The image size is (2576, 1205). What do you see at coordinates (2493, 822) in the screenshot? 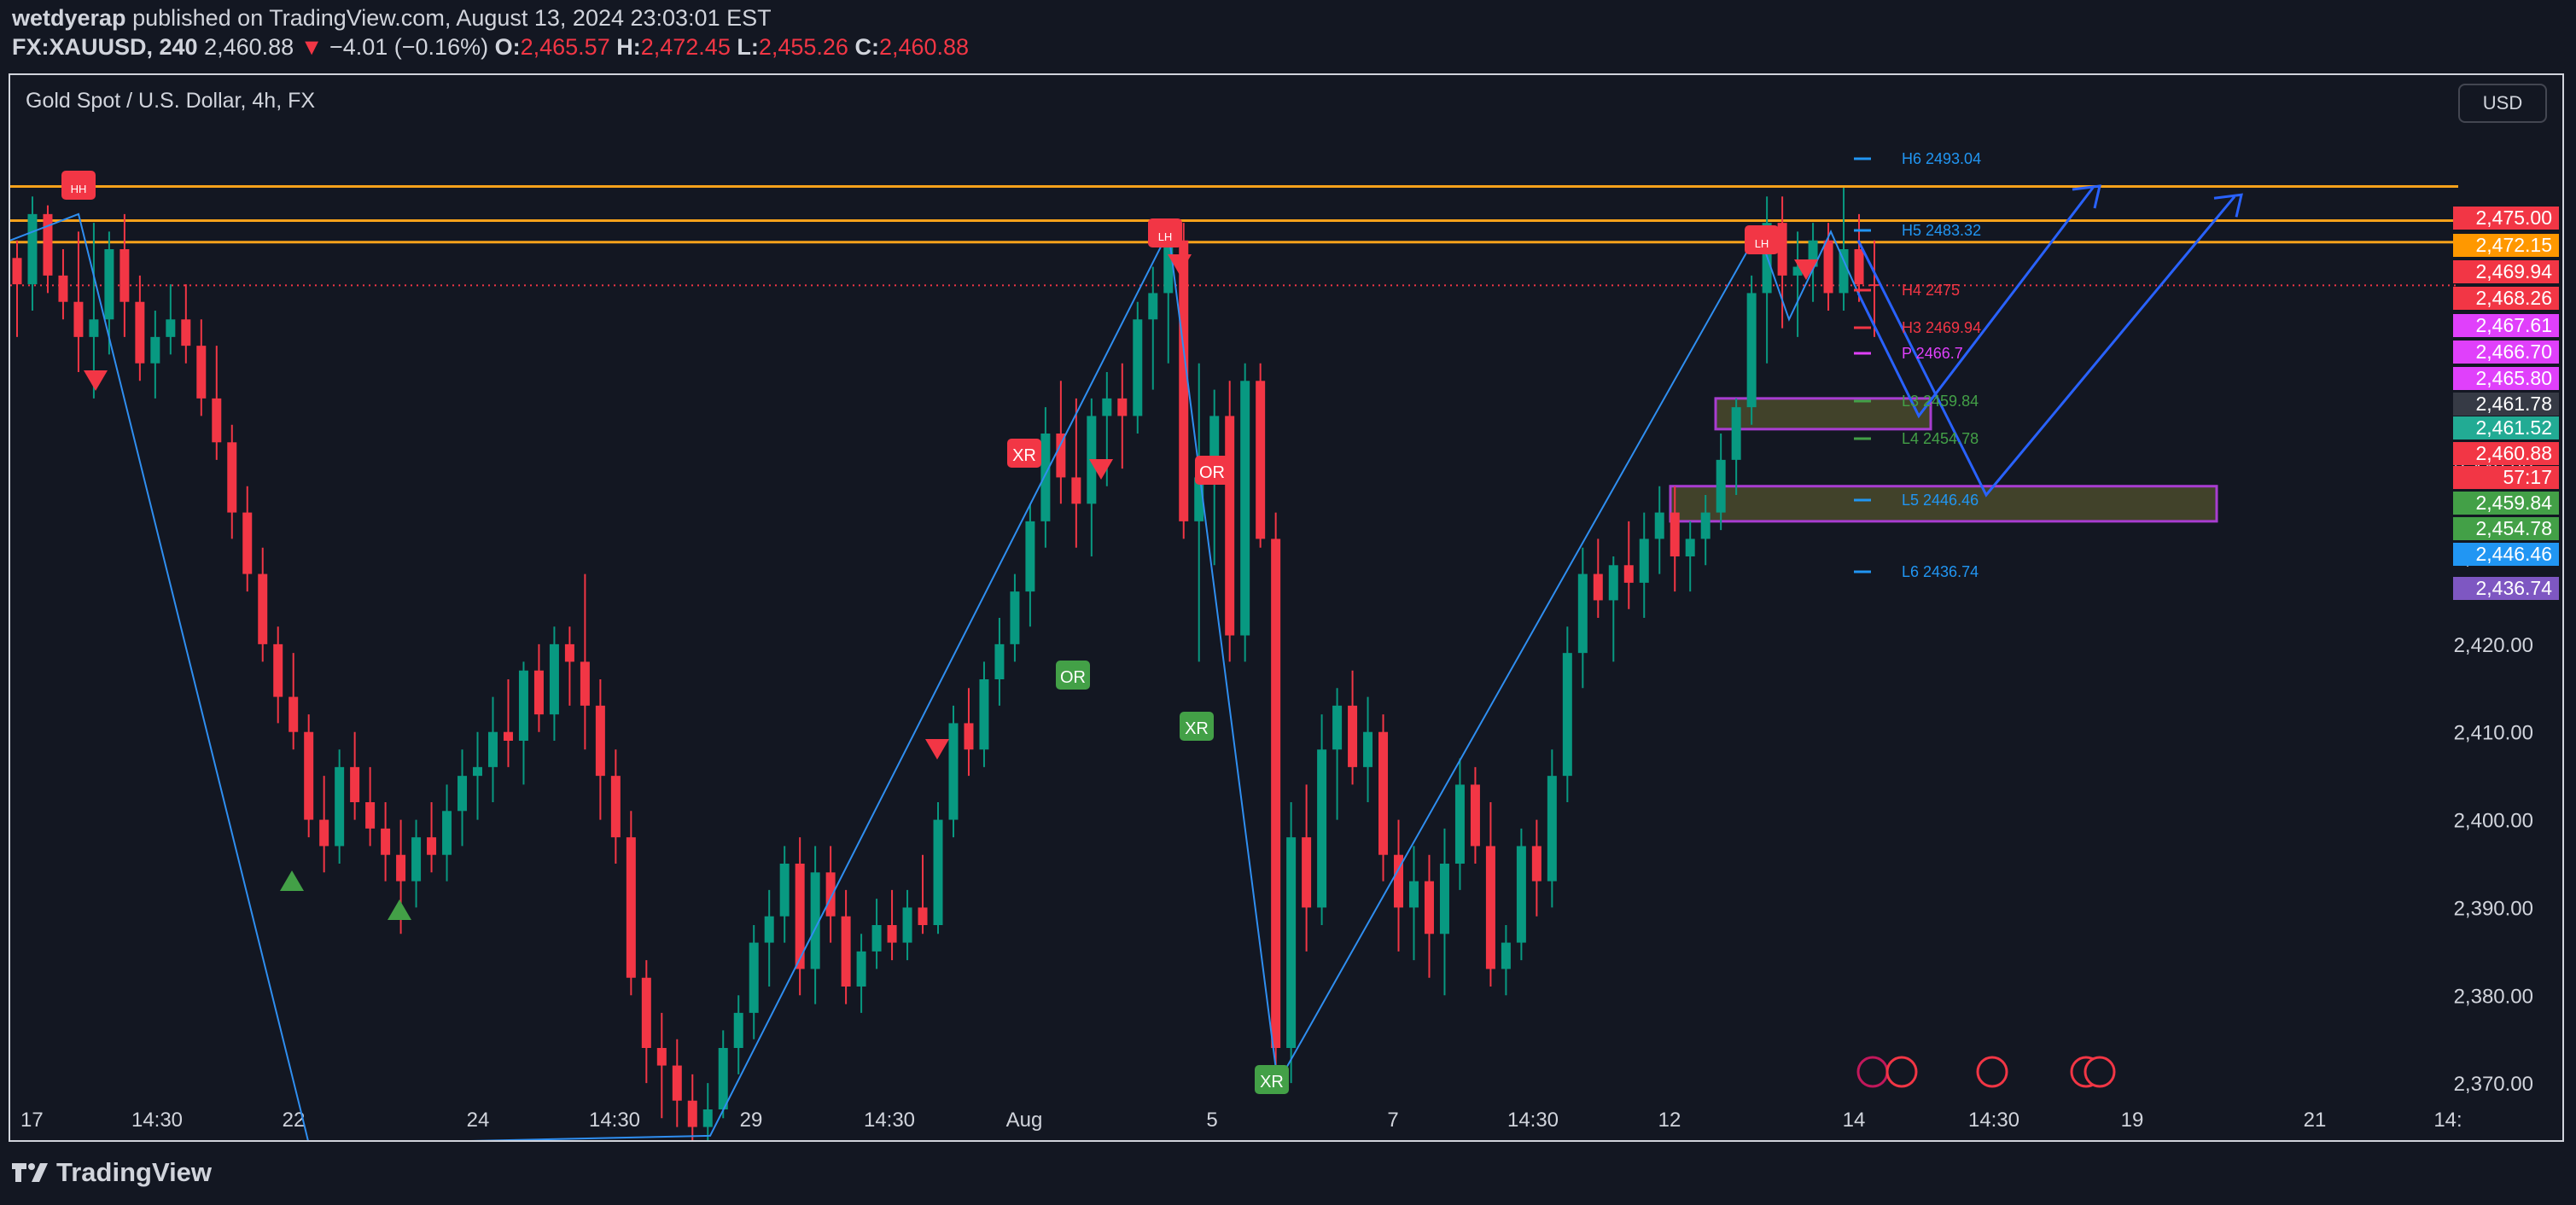
I see `y-tick-label: 2,400.00` at bounding box center [2493, 822].